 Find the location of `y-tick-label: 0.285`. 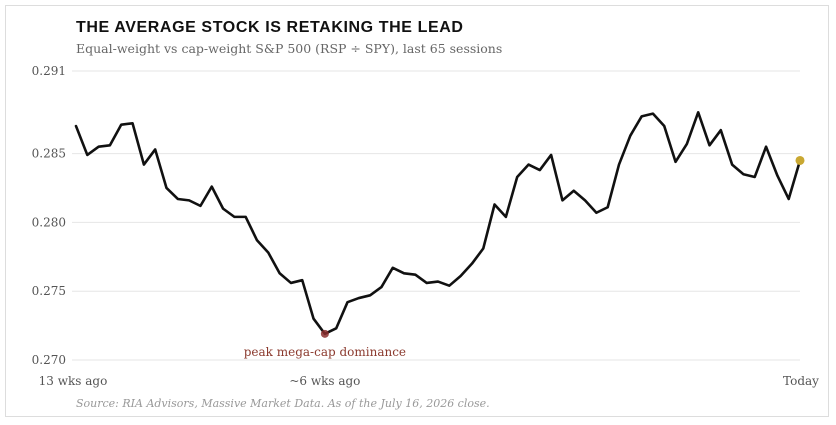

y-tick-label: 0.285 is located at coordinates (49, 154).